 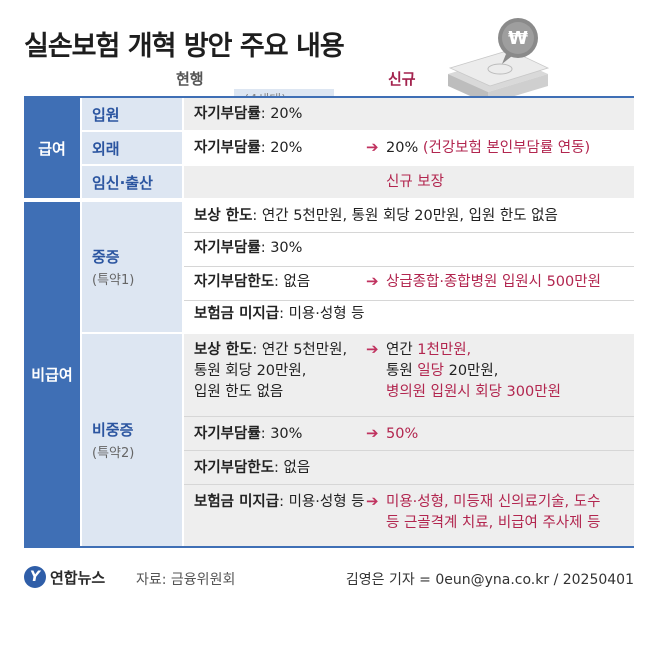 What do you see at coordinates (184, 46) in the screenshot?
I see `page-title: 실손보험 개혁 방안 주요 내용` at bounding box center [184, 46].